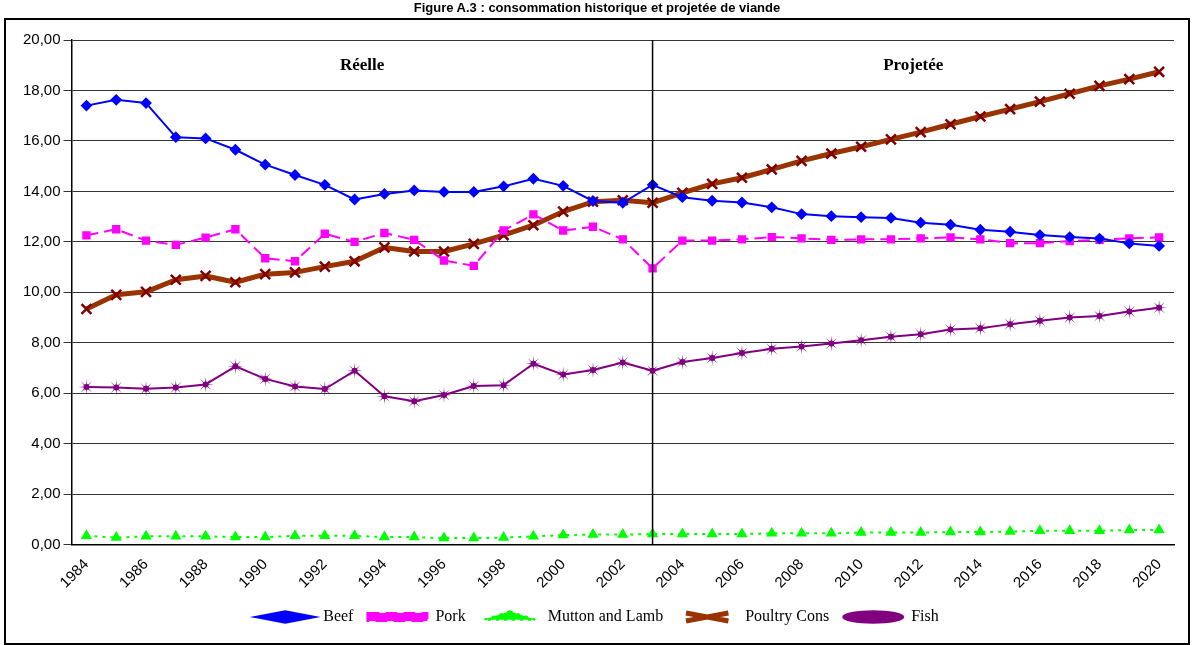 This screenshot has width=1194, height=645. What do you see at coordinates (46, 341) in the screenshot?
I see `y-tick-label: 8,00` at bounding box center [46, 341].